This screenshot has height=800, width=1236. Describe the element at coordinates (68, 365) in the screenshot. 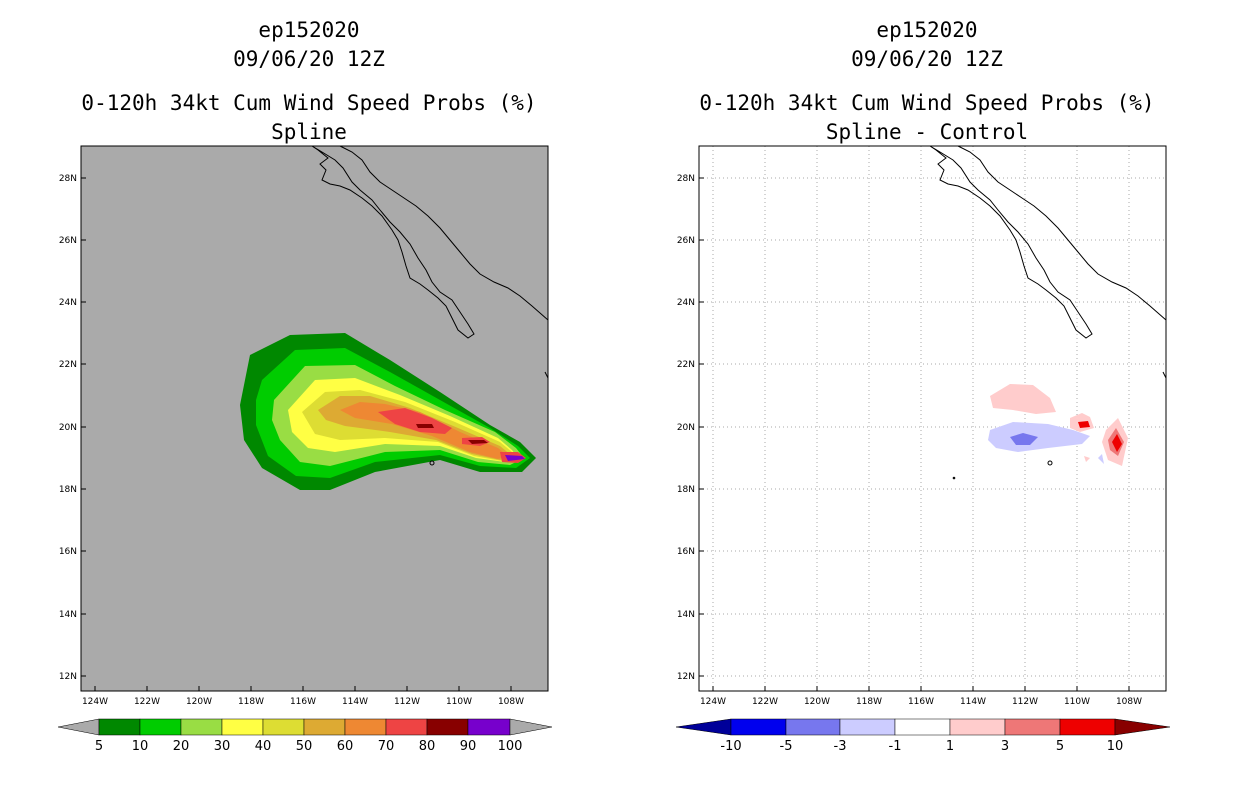

I see `lat-label: 22N` at that location.